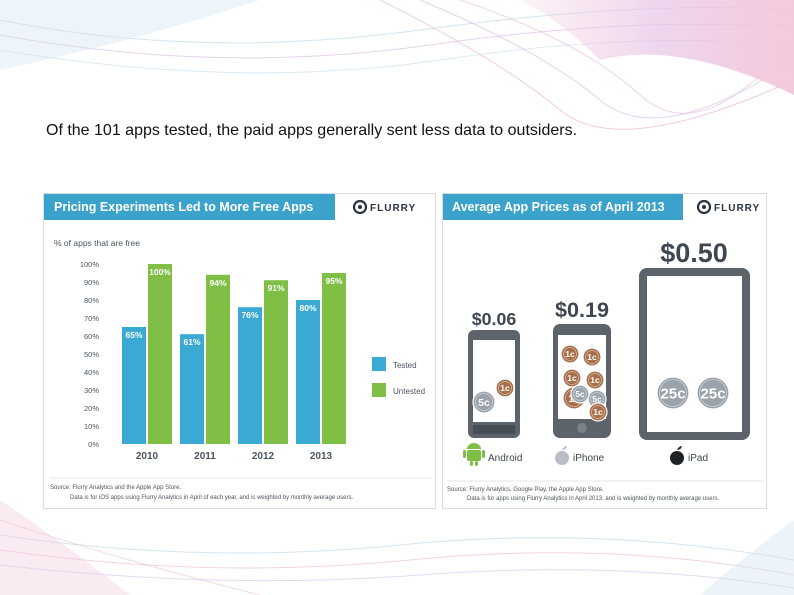 Image resolution: width=794 pixels, height=595 pixels. What do you see at coordinates (657, 47) in the screenshot?
I see `top-right-swoosh` at bounding box center [657, 47].